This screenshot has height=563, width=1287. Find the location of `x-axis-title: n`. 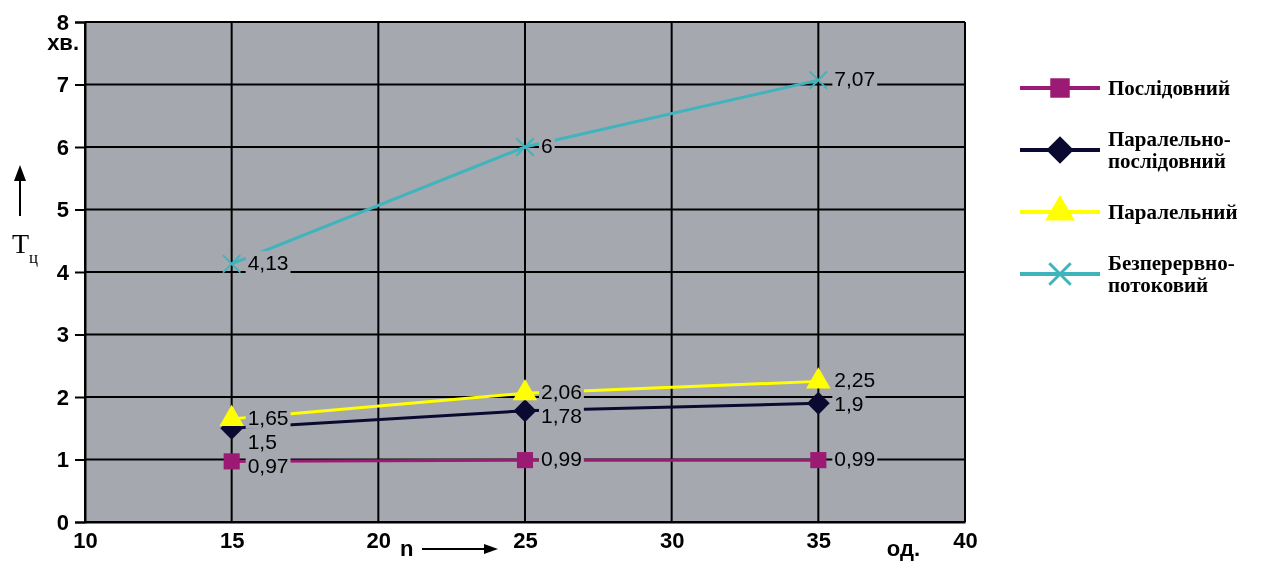

x-axis-title: n is located at coordinates (407, 548).